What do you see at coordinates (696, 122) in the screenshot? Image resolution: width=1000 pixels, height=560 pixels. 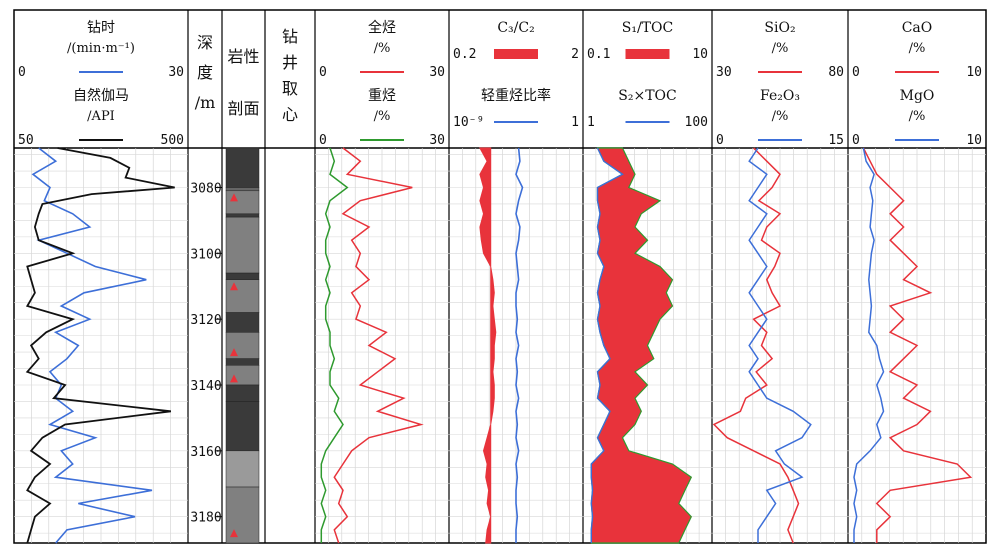 I see `legend-max: 100` at bounding box center [696, 122].